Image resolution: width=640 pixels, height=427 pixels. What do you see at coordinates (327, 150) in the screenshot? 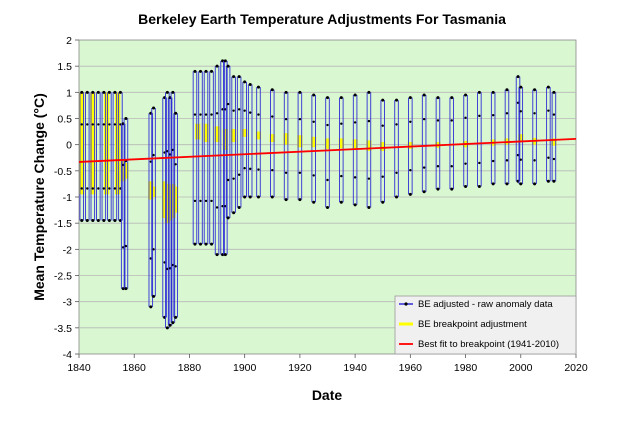
I see `bestfit-series` at bounding box center [327, 150].